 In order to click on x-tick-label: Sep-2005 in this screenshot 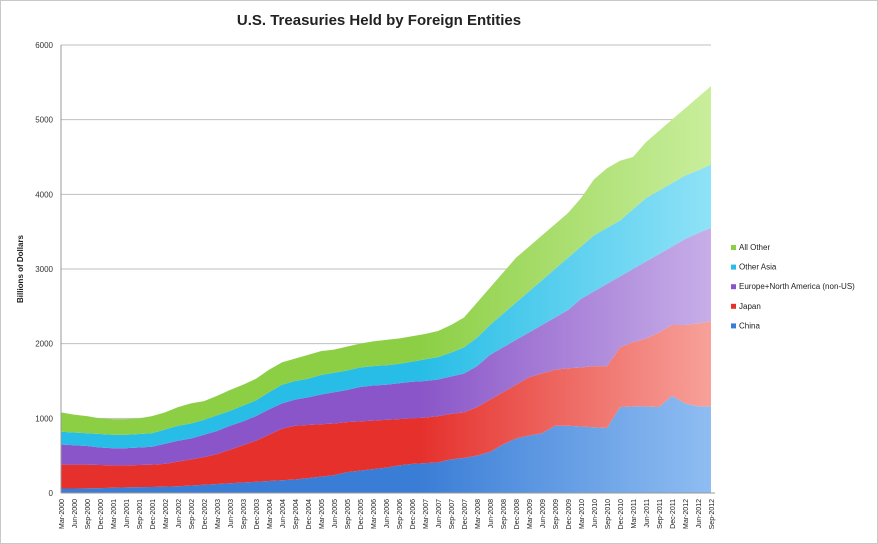, I will do `click(348, 514)`.